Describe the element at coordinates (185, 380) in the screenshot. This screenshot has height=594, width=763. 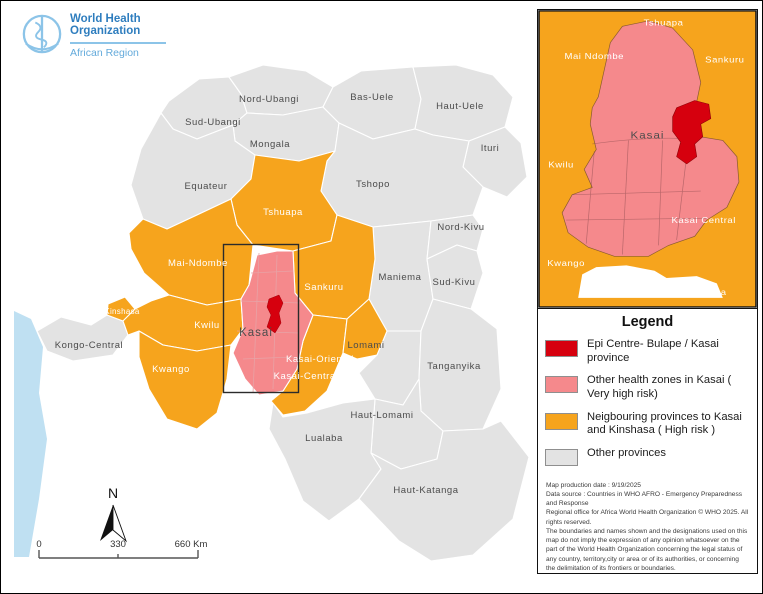
I see `province-shape-kwango` at that location.